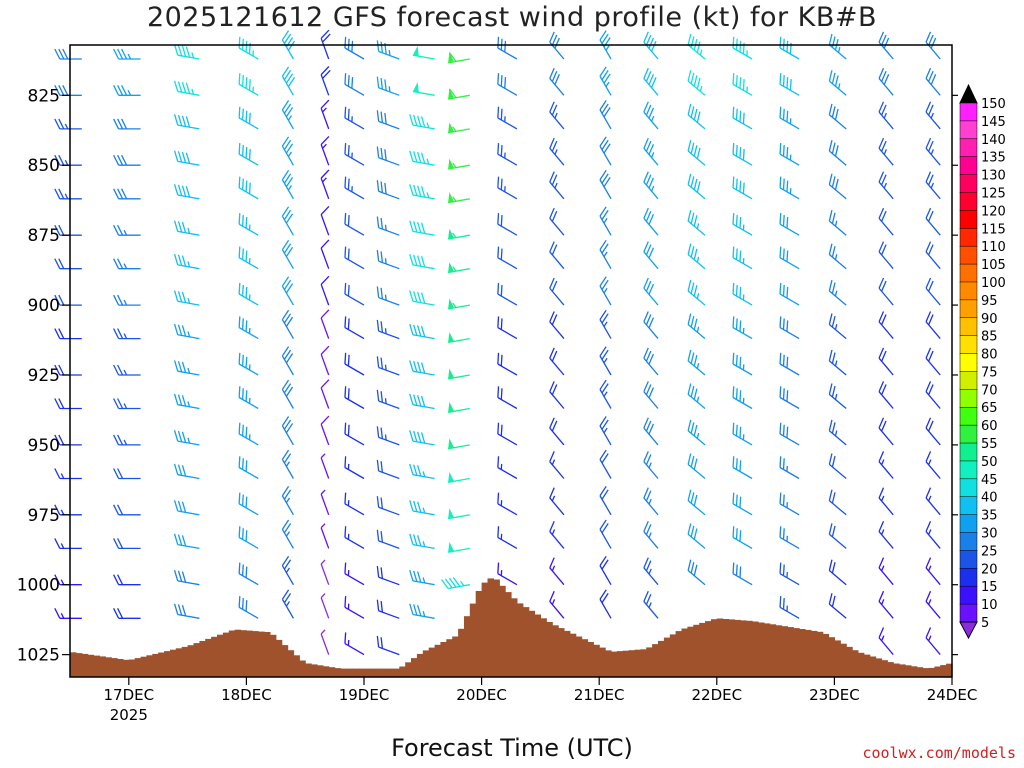 The width and height of the screenshot is (1024, 768). Describe the element at coordinates (44, 236) in the screenshot. I see `y-tick-label: 875` at that location.